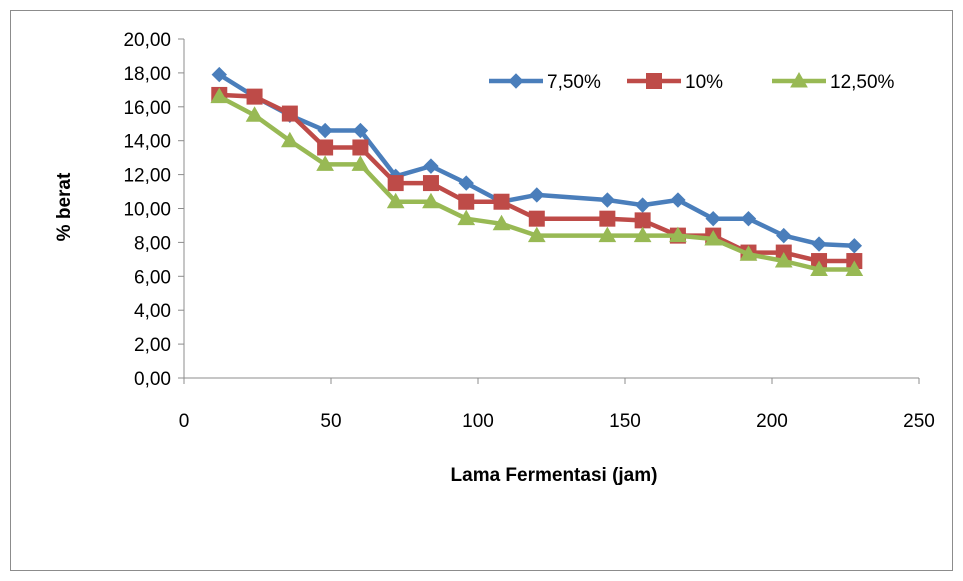 This screenshot has width=963, height=581. I want to click on y-tick-label: 18,00, so click(147, 74).